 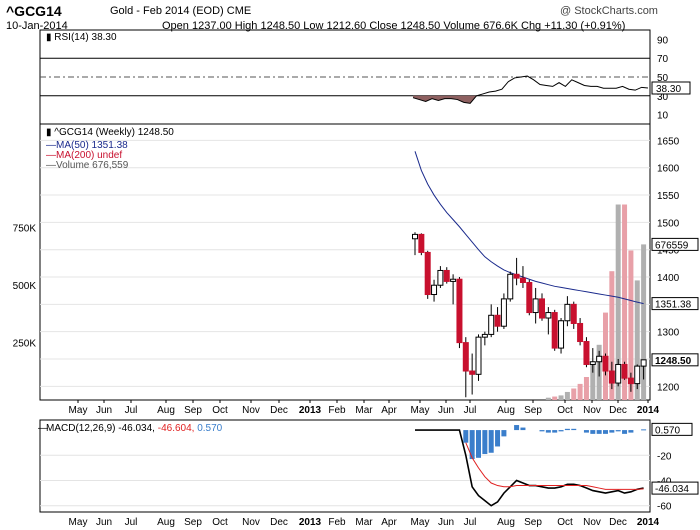 I want to click on price-x-label: Nov, so click(x=592, y=410).